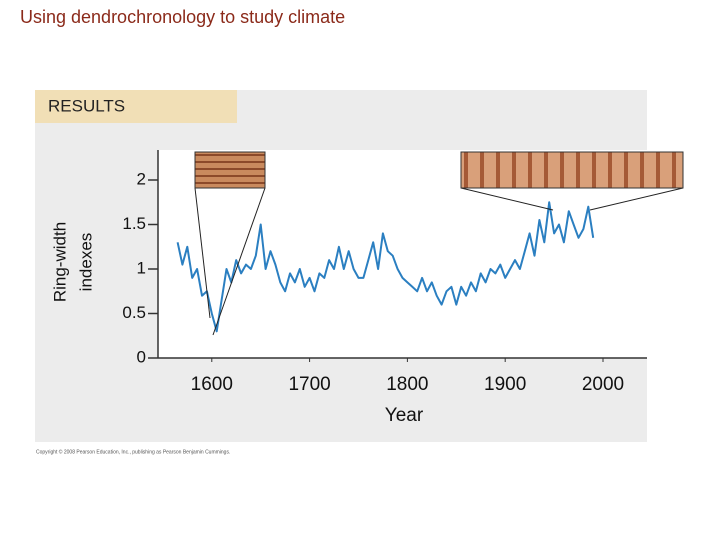 The image size is (720, 540). What do you see at coordinates (182, 17) in the screenshot?
I see `slide-title: Using dendrochronology to study climate` at bounding box center [182, 17].